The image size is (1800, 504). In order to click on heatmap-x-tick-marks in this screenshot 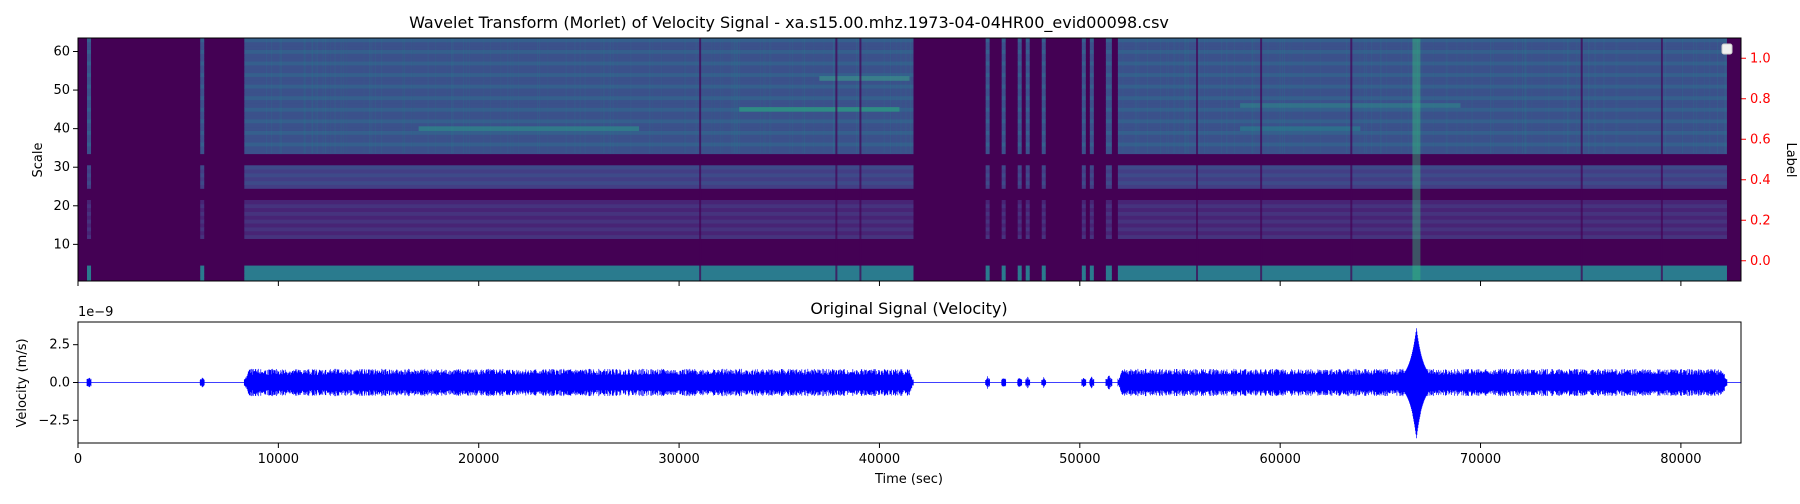, I will do `click(879, 283)`.